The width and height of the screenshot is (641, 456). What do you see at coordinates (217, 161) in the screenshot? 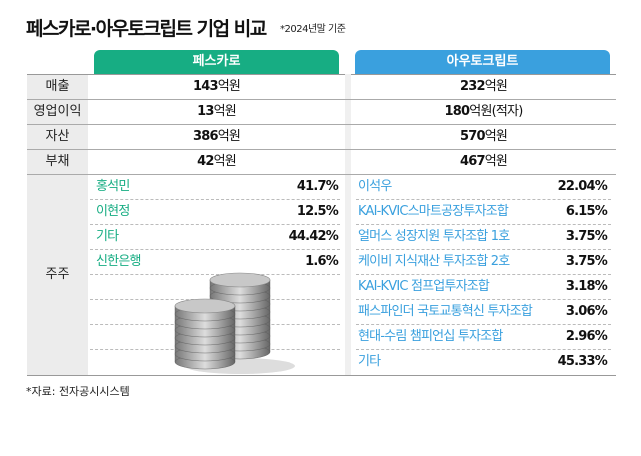
I see `pescaro-value: 42억원` at bounding box center [217, 161].